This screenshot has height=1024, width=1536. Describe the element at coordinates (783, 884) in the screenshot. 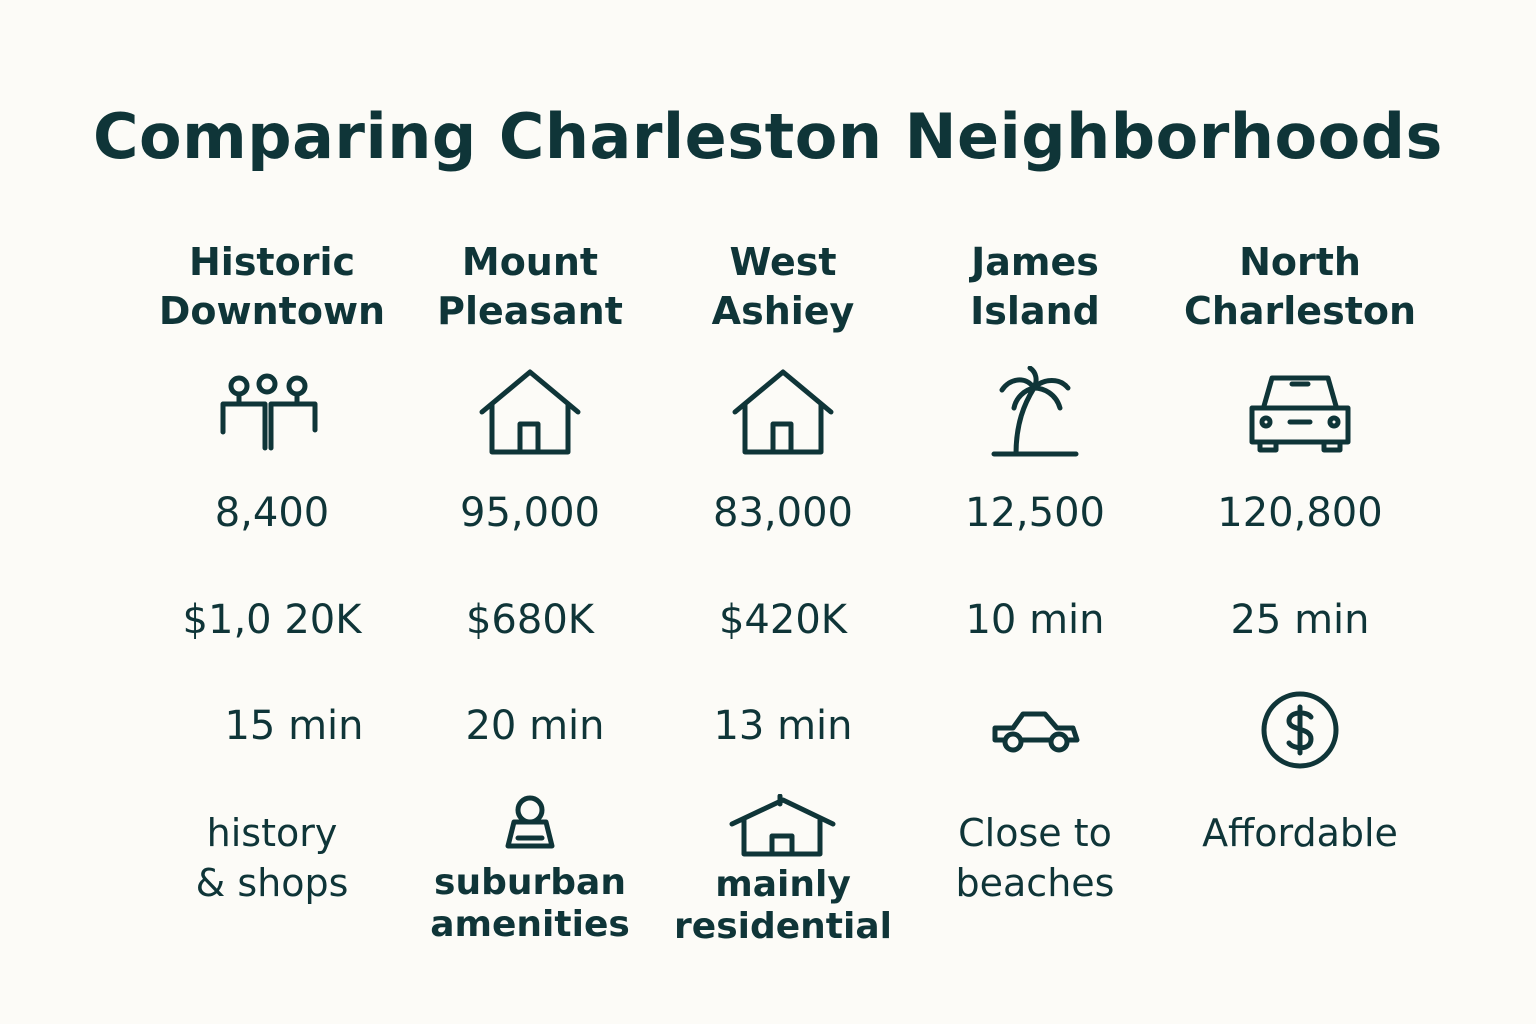

I see `desc-line: mainly` at that location.